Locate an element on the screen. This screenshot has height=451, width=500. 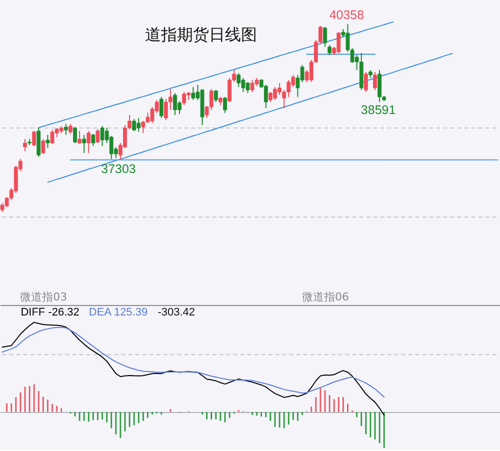
x-tick-label: 微道指06 is located at coordinates (325, 297).